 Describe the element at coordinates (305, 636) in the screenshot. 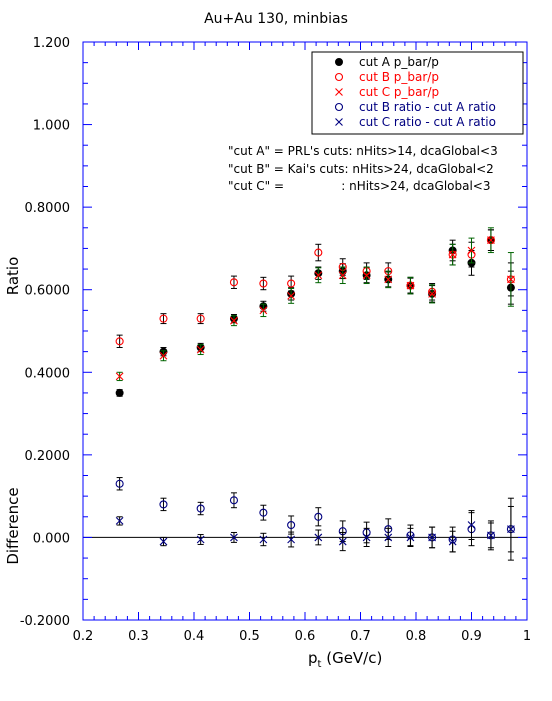

I see `x-tick-label: 0.6` at that location.